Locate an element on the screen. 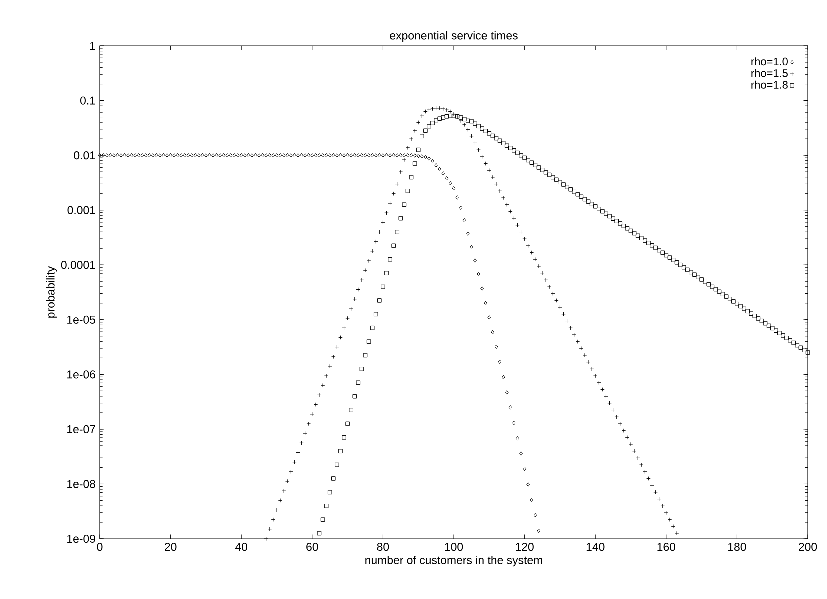 The image size is (827, 599). y-tick-label: 1 is located at coordinates (93, 46).